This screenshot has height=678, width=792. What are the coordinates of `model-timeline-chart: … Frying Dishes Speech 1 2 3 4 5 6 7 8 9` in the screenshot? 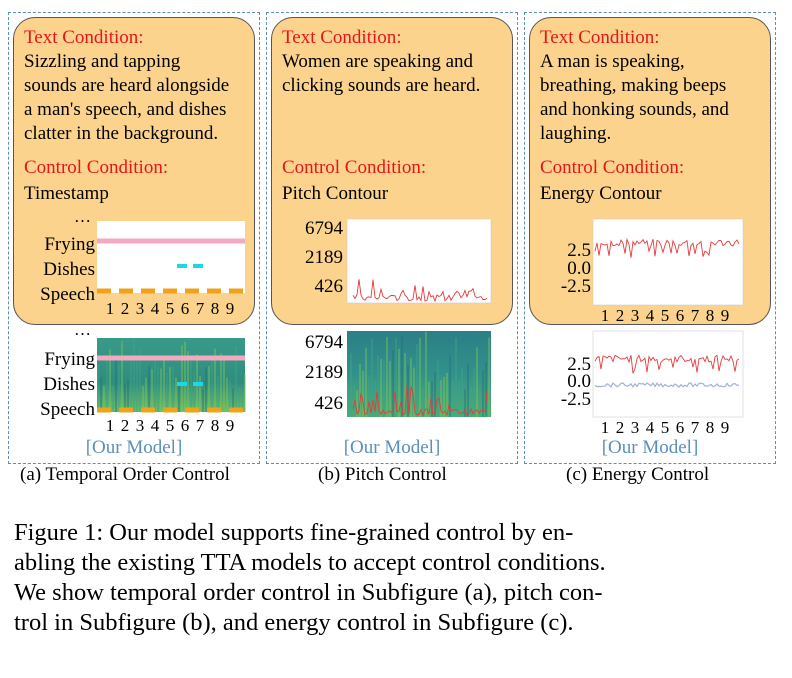 It's located at (143, 379).